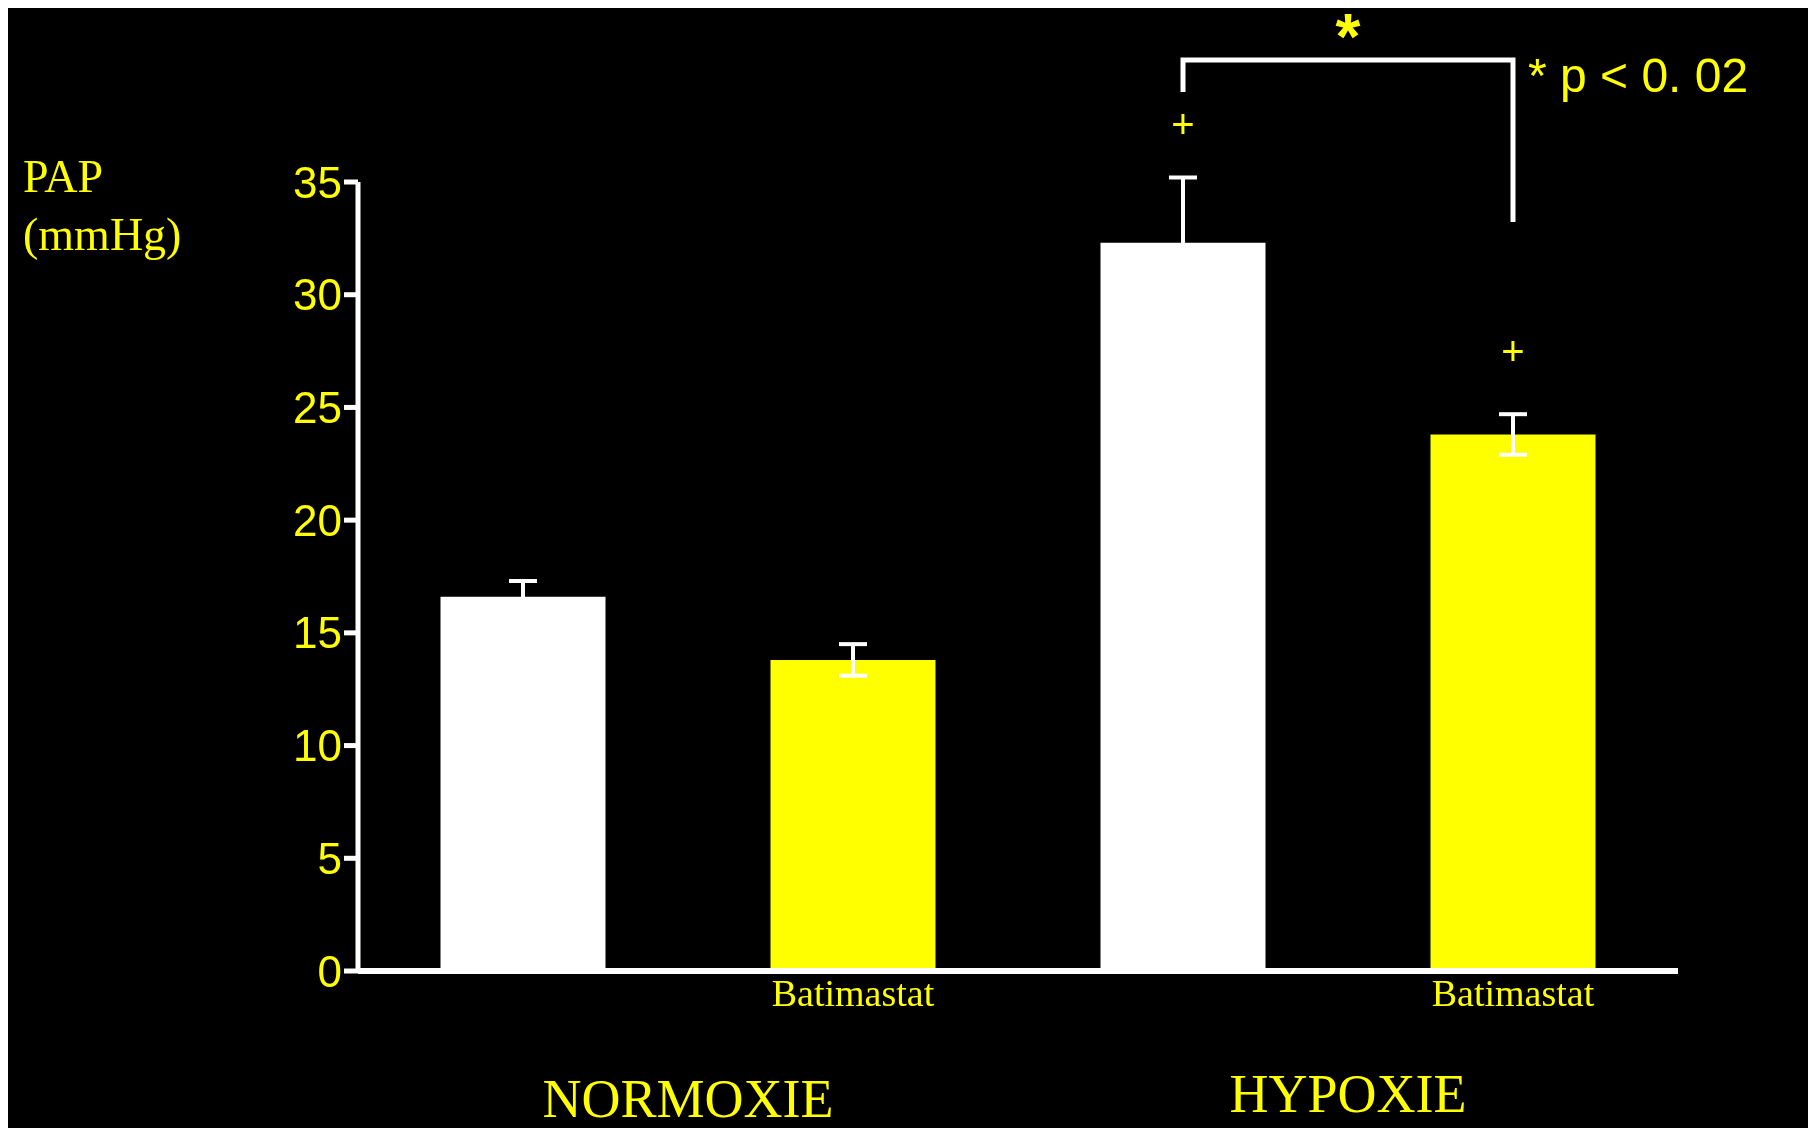  I want to click on y-tick-label: 5, so click(329, 858).